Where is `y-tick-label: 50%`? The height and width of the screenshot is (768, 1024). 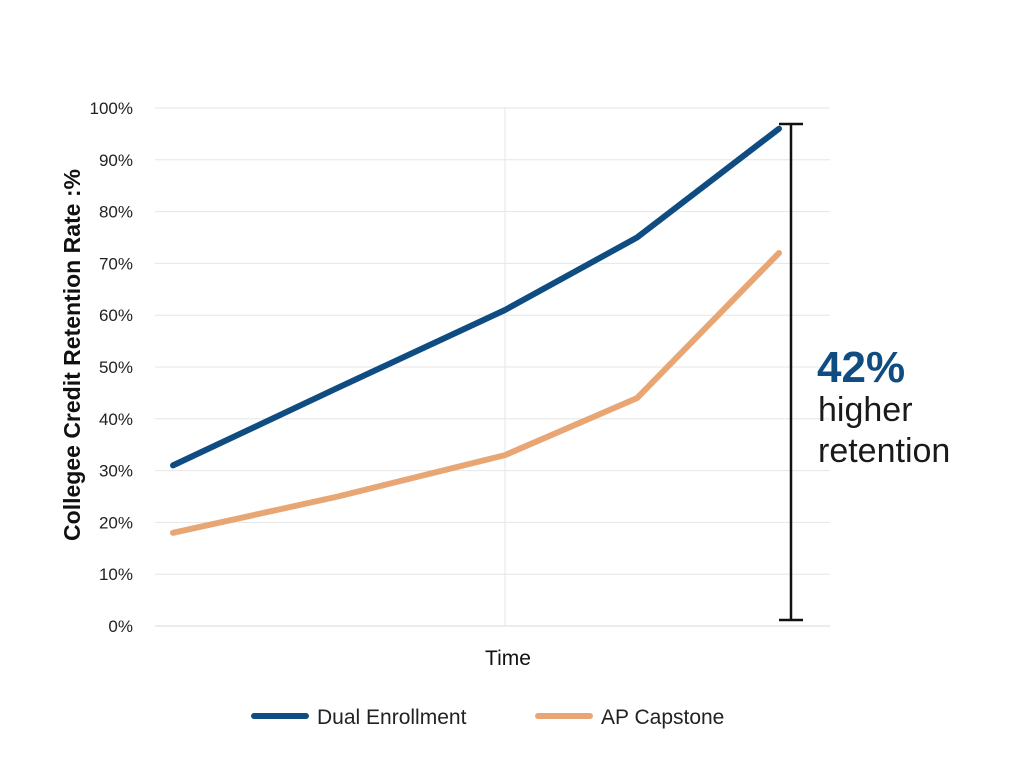 y-tick-label: 50% is located at coordinates (116, 367).